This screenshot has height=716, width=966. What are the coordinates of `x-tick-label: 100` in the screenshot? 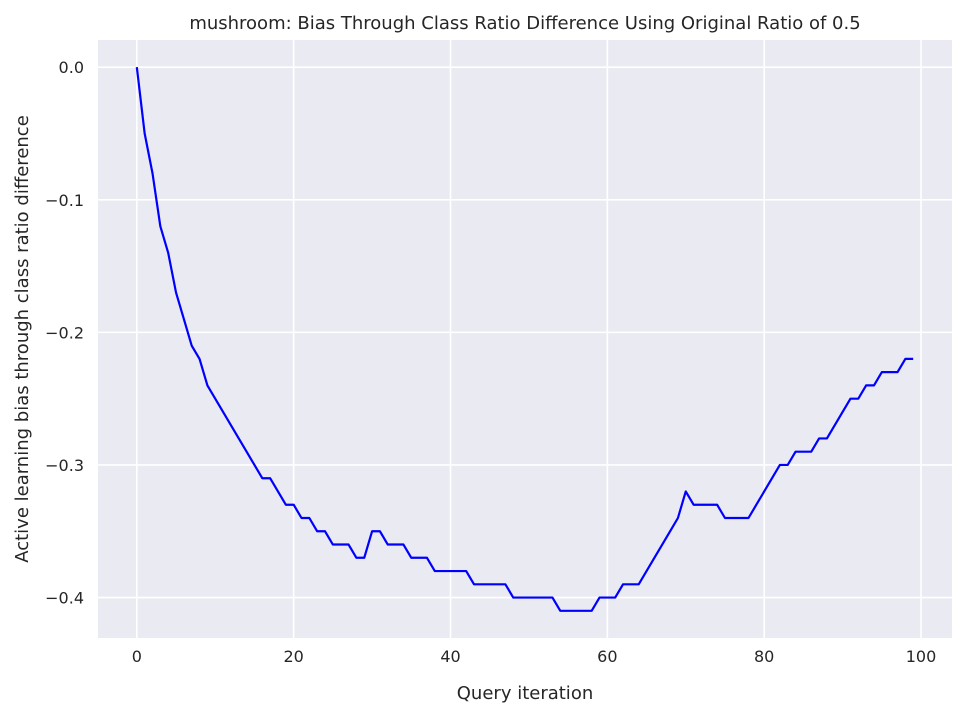 It's located at (921, 656).